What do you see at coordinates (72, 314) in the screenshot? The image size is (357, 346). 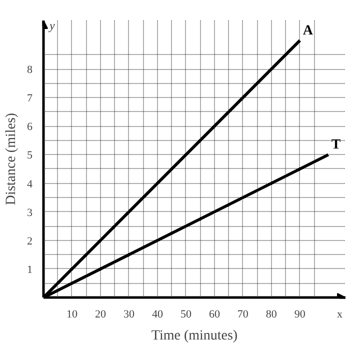 I see `x-tick-label: 10` at bounding box center [72, 314].